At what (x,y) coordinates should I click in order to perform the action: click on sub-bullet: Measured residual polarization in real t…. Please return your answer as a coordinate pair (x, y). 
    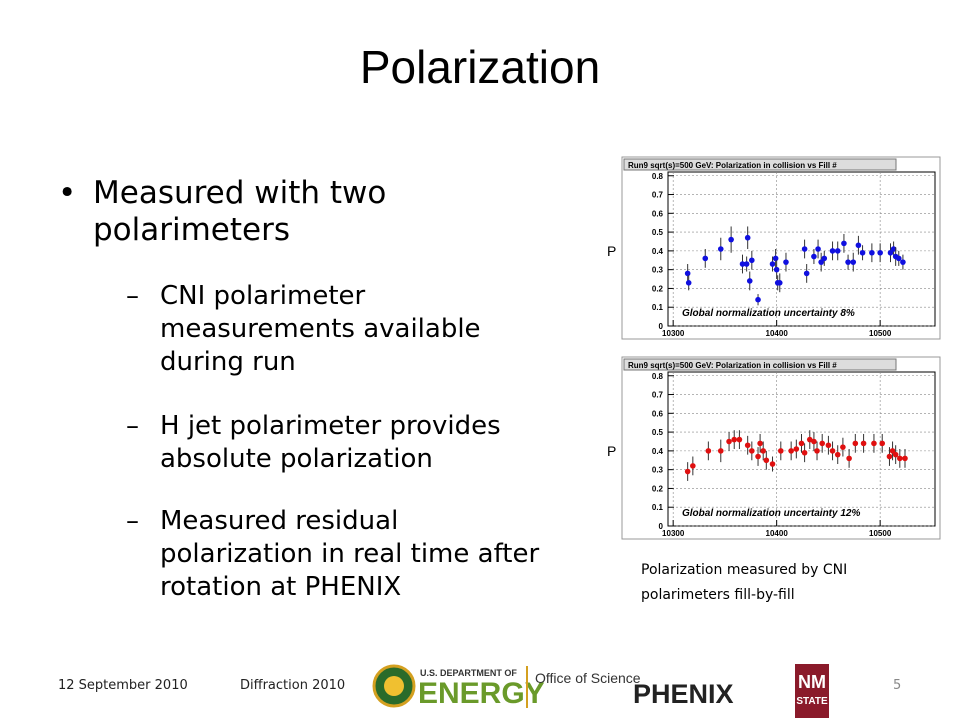
    Looking at the image, I should click on (350, 554).